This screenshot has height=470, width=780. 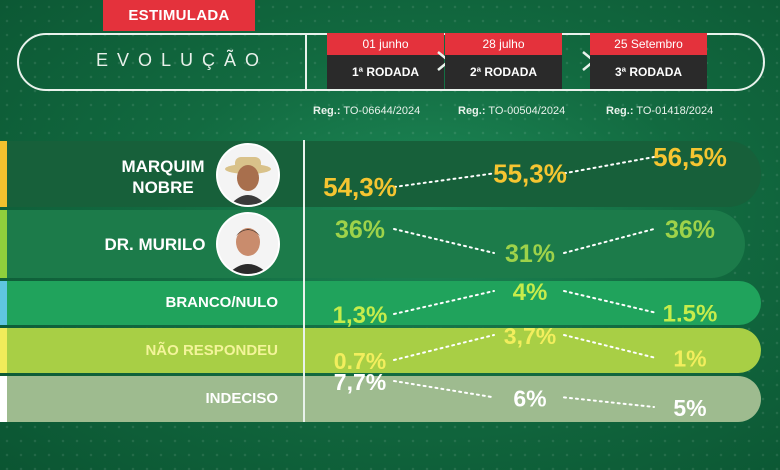 What do you see at coordinates (306, 62) in the screenshot?
I see `header-divider` at bounding box center [306, 62].